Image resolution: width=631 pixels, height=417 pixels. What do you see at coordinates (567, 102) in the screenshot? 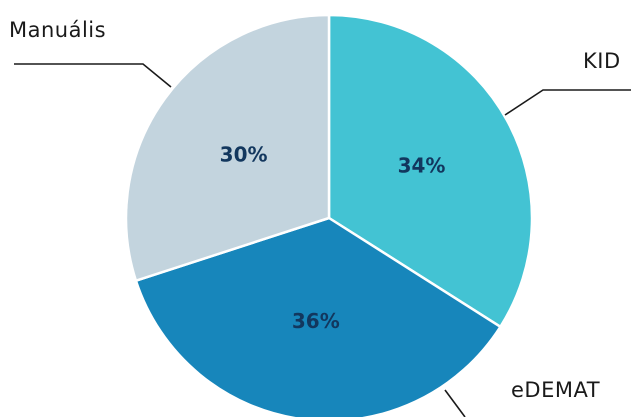
I see `leader-line-kid` at bounding box center [567, 102].